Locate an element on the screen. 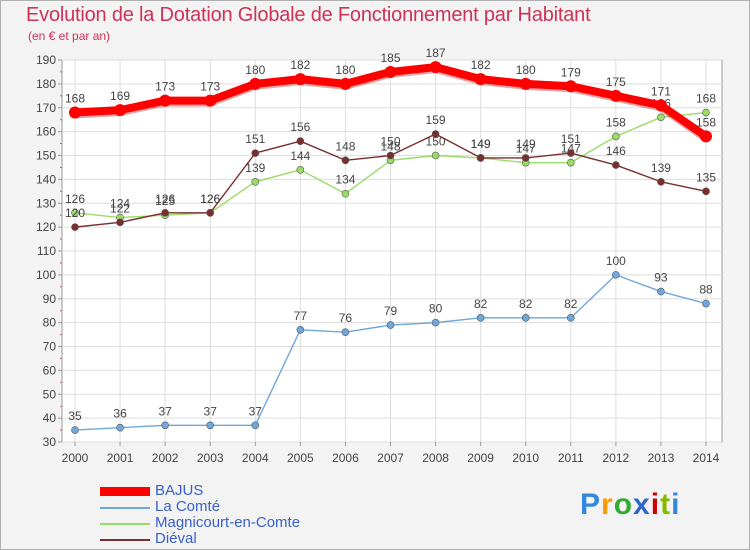 The width and height of the screenshot is (750, 550). data-label-La Comté-2013: 93 is located at coordinates (661, 278).